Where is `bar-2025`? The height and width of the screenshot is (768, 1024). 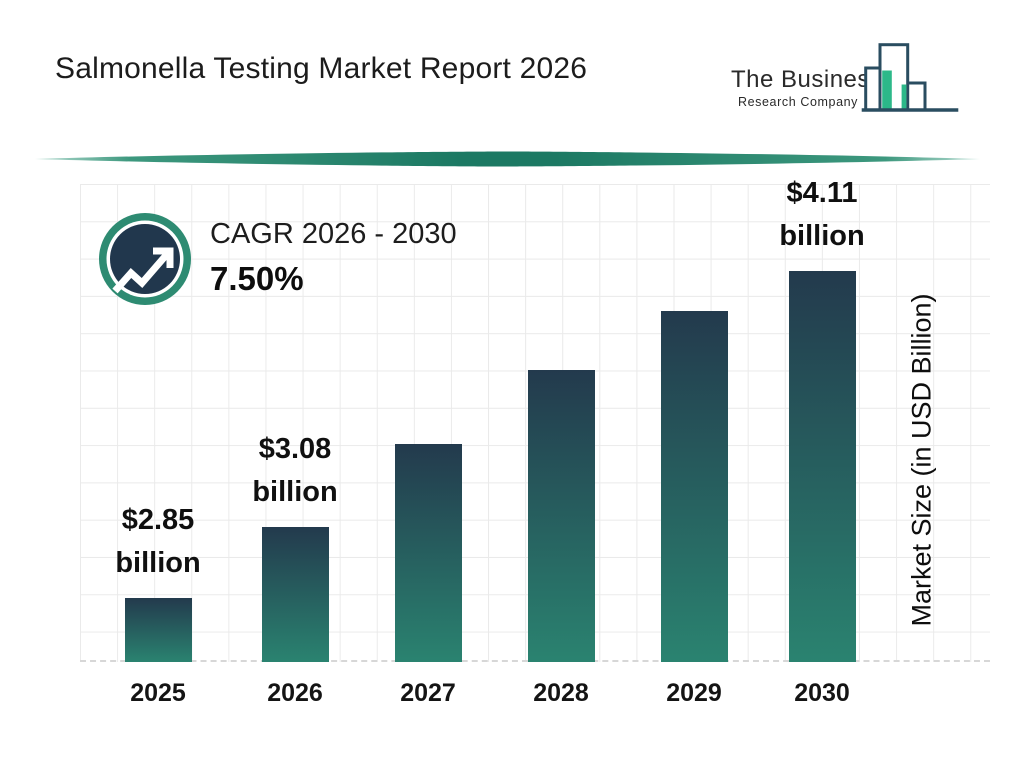 bar-2025 is located at coordinates (158, 630).